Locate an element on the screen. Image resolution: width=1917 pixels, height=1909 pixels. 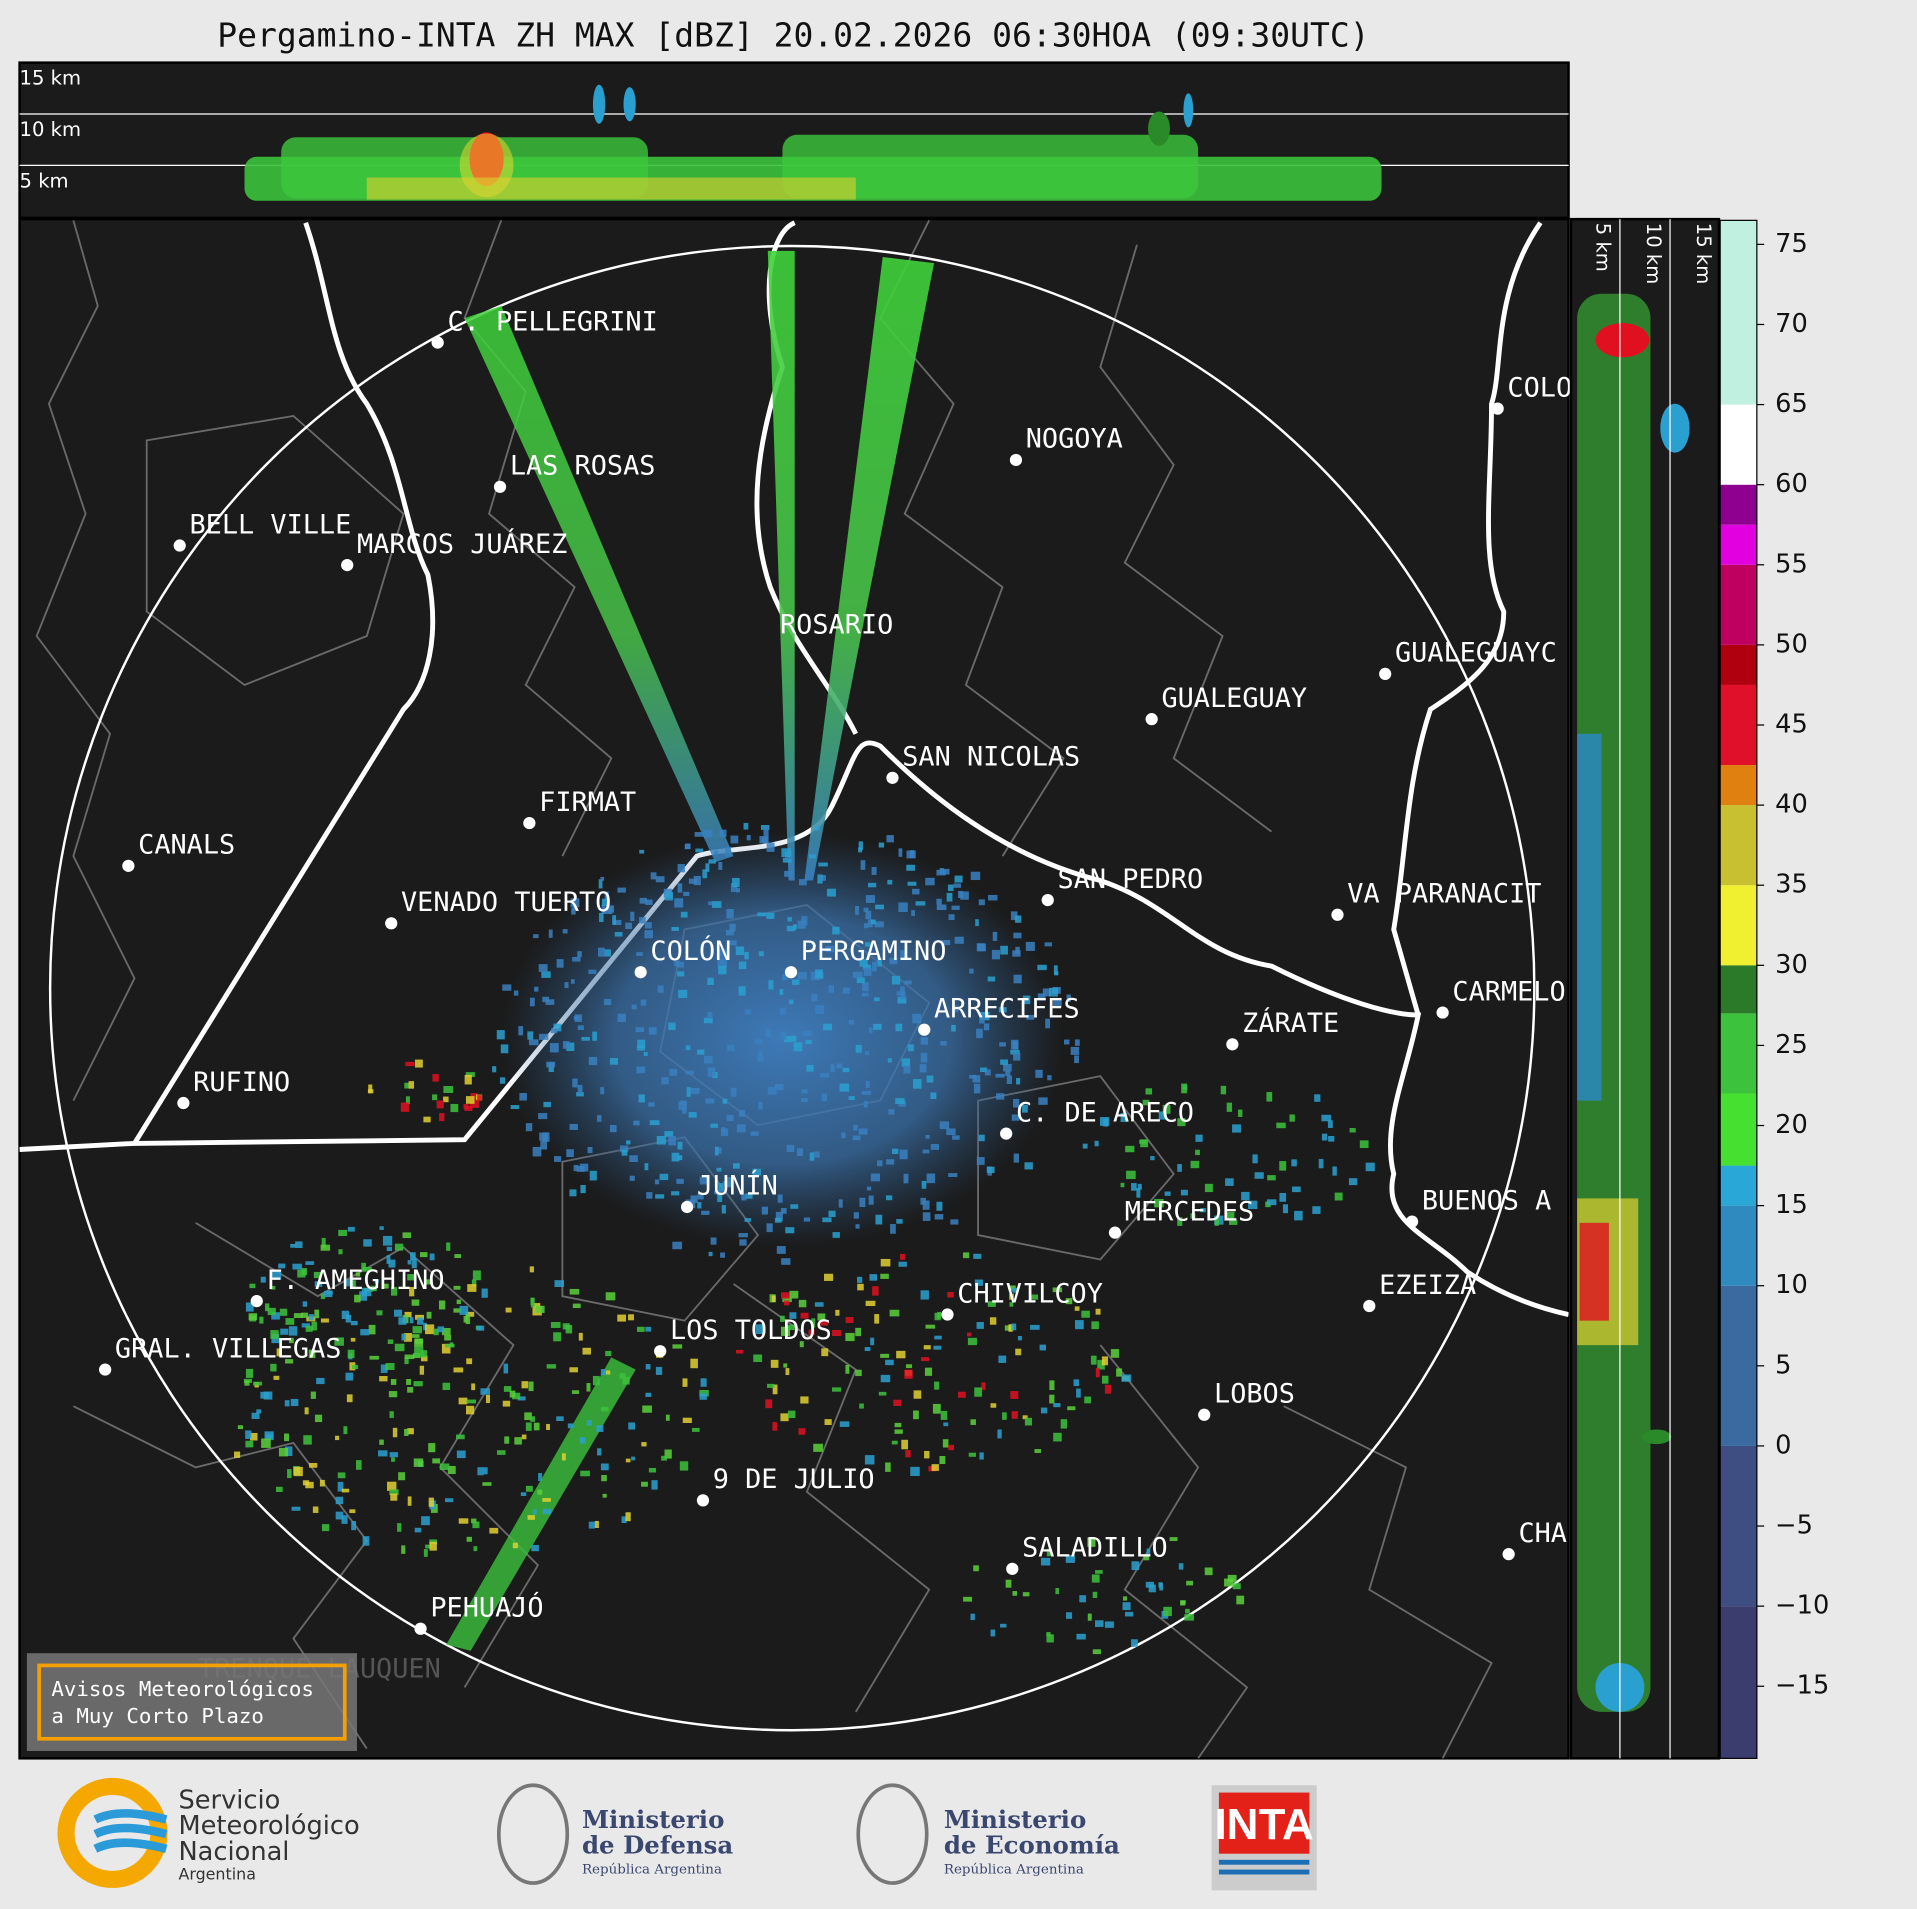
colorbar-band is located at coordinates (1738, 1365).